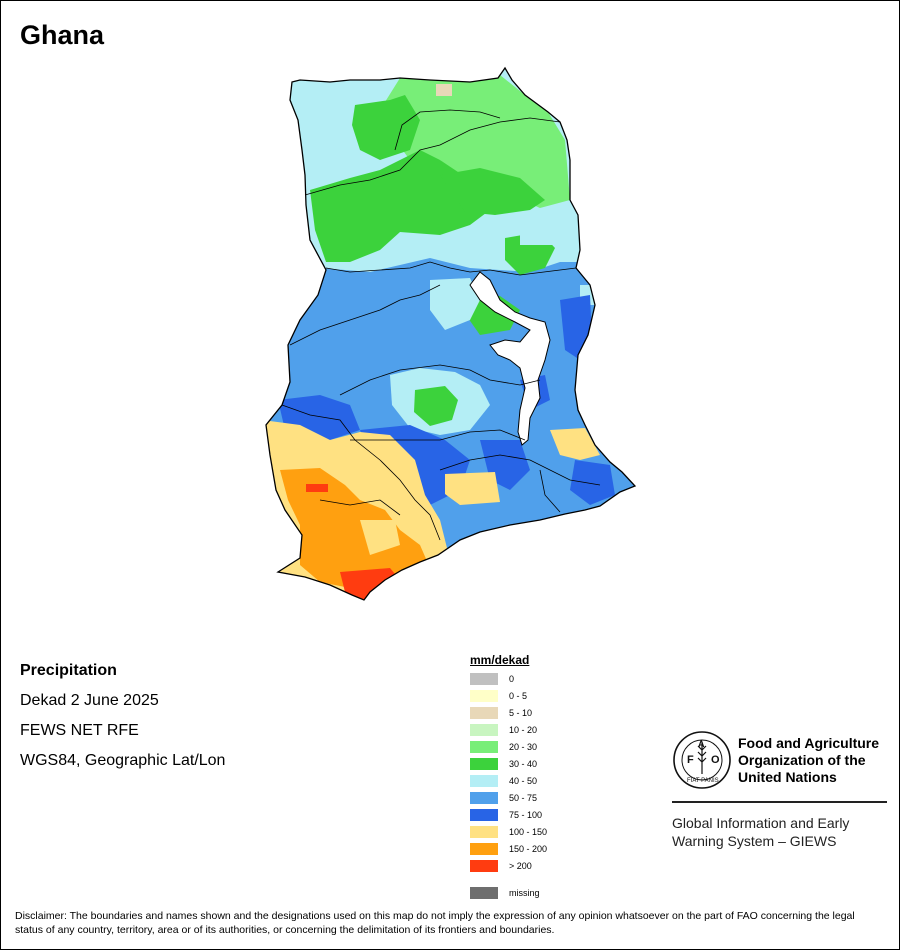 This screenshot has width=900, height=950. I want to click on legend-label: > 200, so click(520, 866).